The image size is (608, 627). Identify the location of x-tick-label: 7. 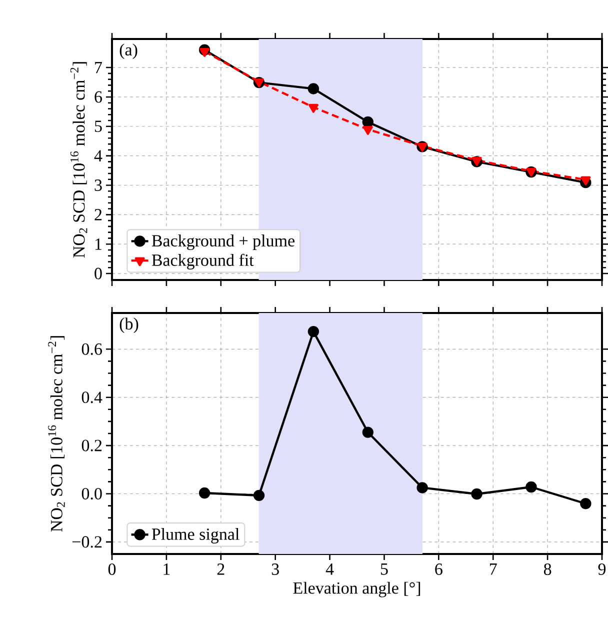
(493, 569).